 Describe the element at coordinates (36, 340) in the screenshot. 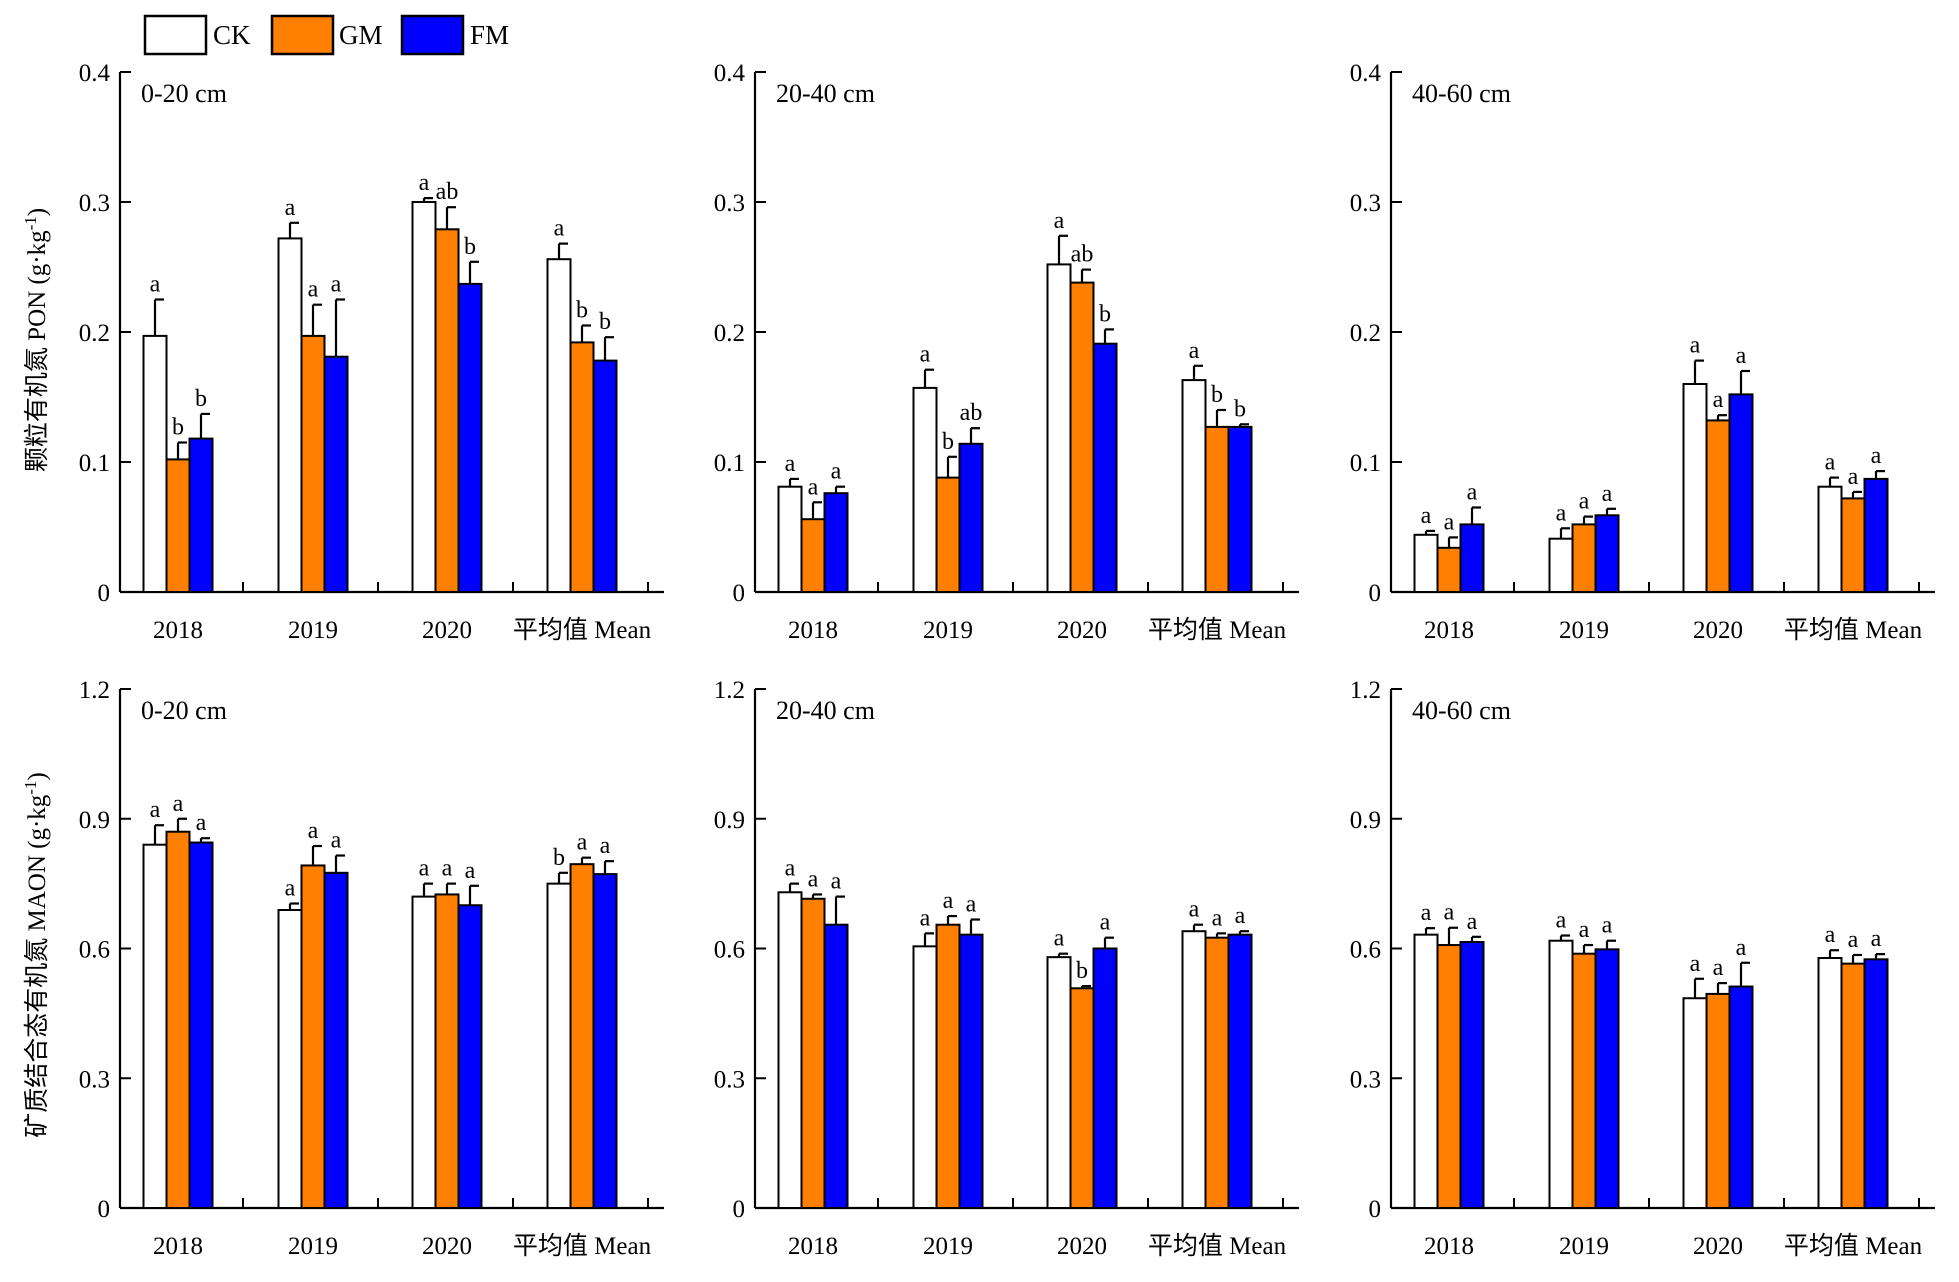

I see `y-axis-title-pon: 颗粒有机氮 PON (g·kg-1)` at that location.